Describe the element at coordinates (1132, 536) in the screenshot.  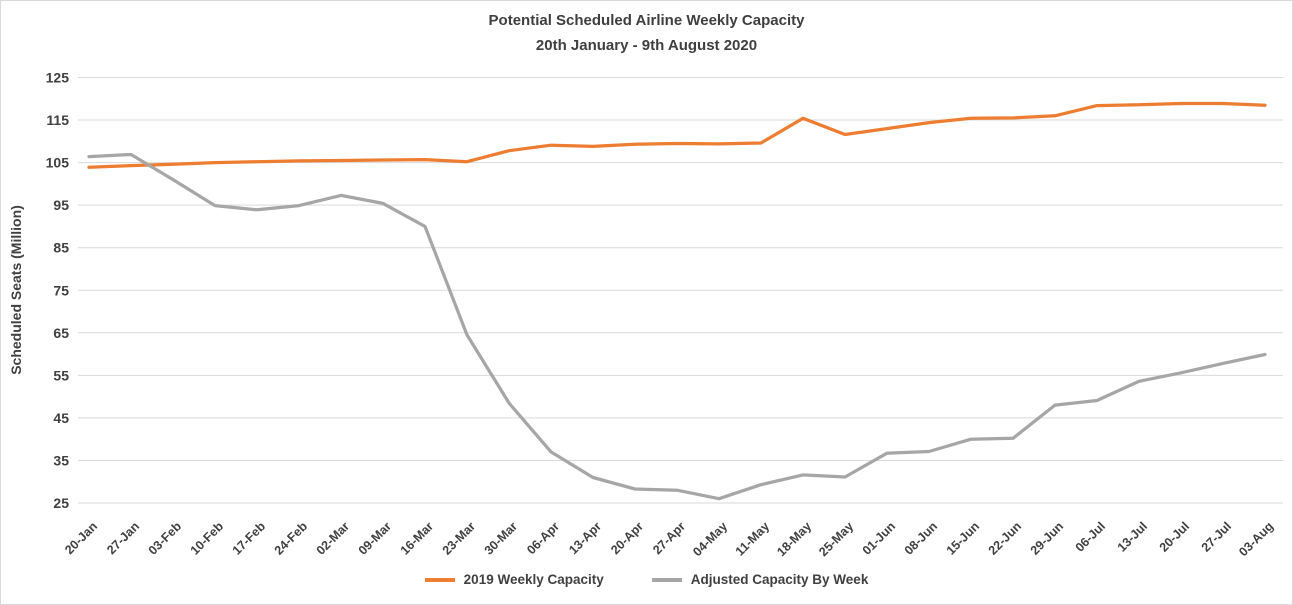
I see `x-tick-label: 13-Jul` at that location.